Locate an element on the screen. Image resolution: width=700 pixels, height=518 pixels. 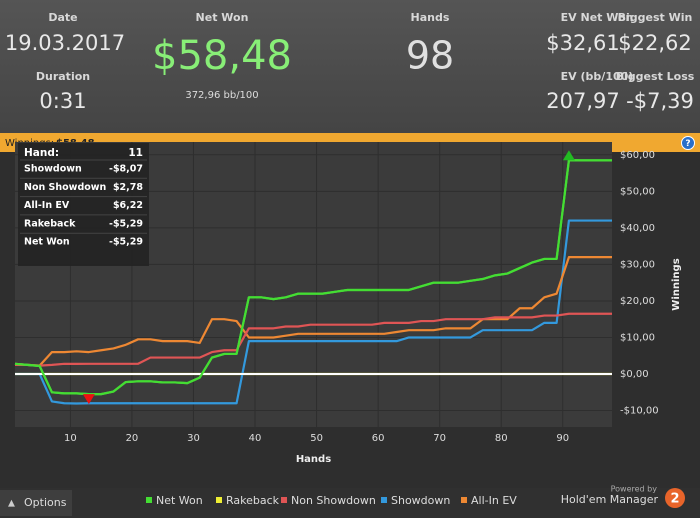
x-axis-title: Hands is located at coordinates (313, 459).